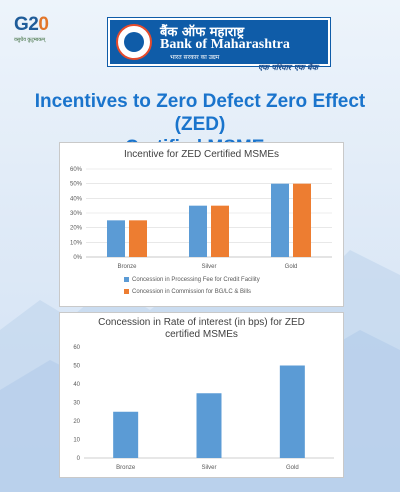 This screenshot has height=492, width=400. Describe the element at coordinates (76, 404) in the screenshot. I see `y-tick-label: 30` at that location.